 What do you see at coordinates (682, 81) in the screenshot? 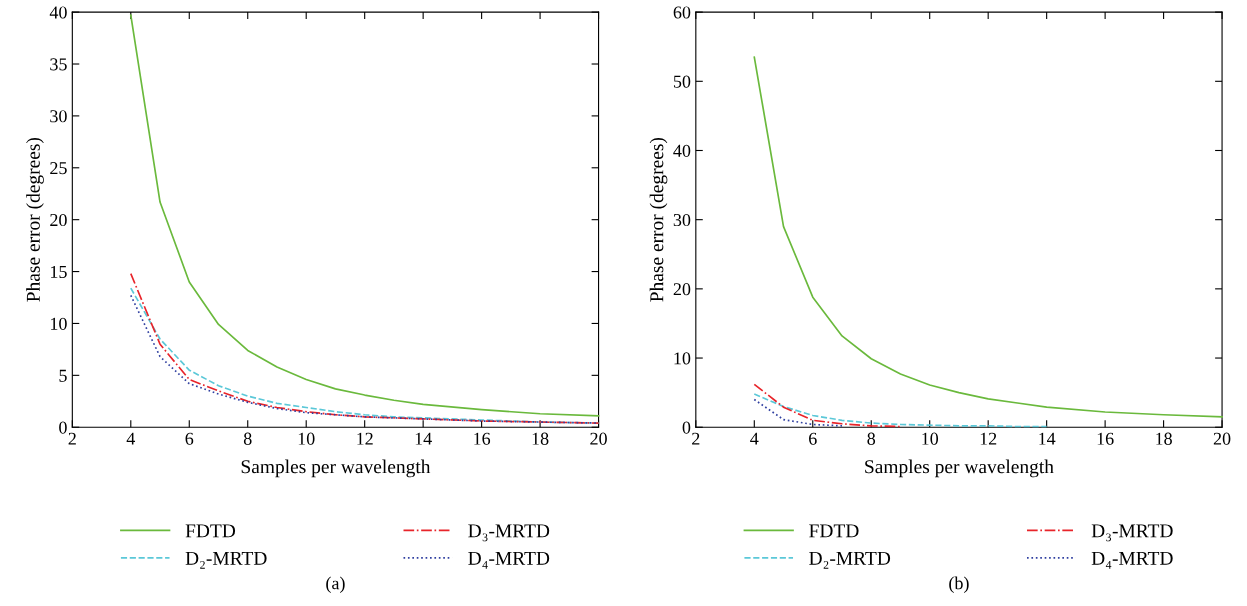
I see `y-tick-label: 50` at bounding box center [682, 81].